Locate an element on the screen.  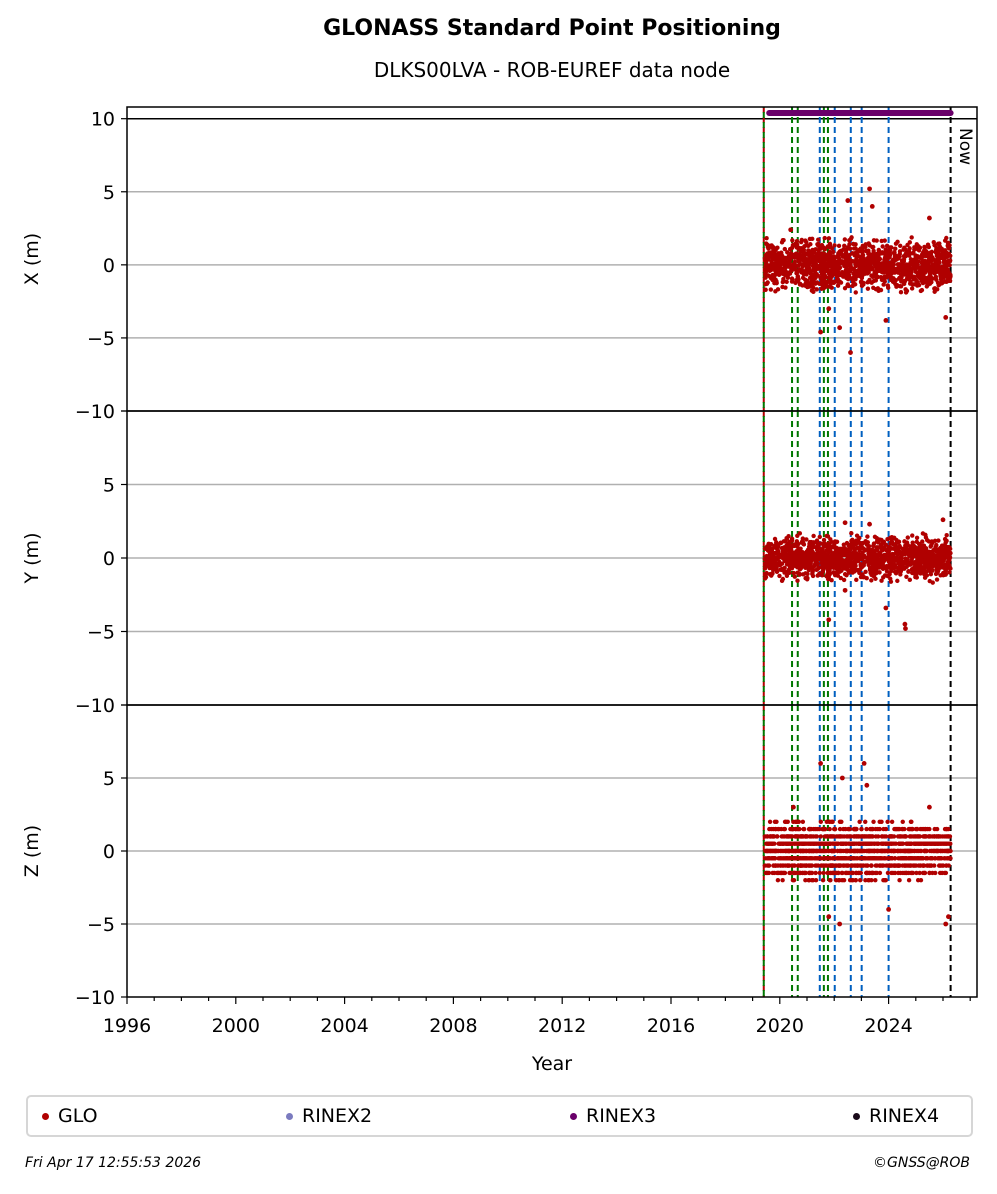
x-tick-label: 2008 is located at coordinates (453, 1026).